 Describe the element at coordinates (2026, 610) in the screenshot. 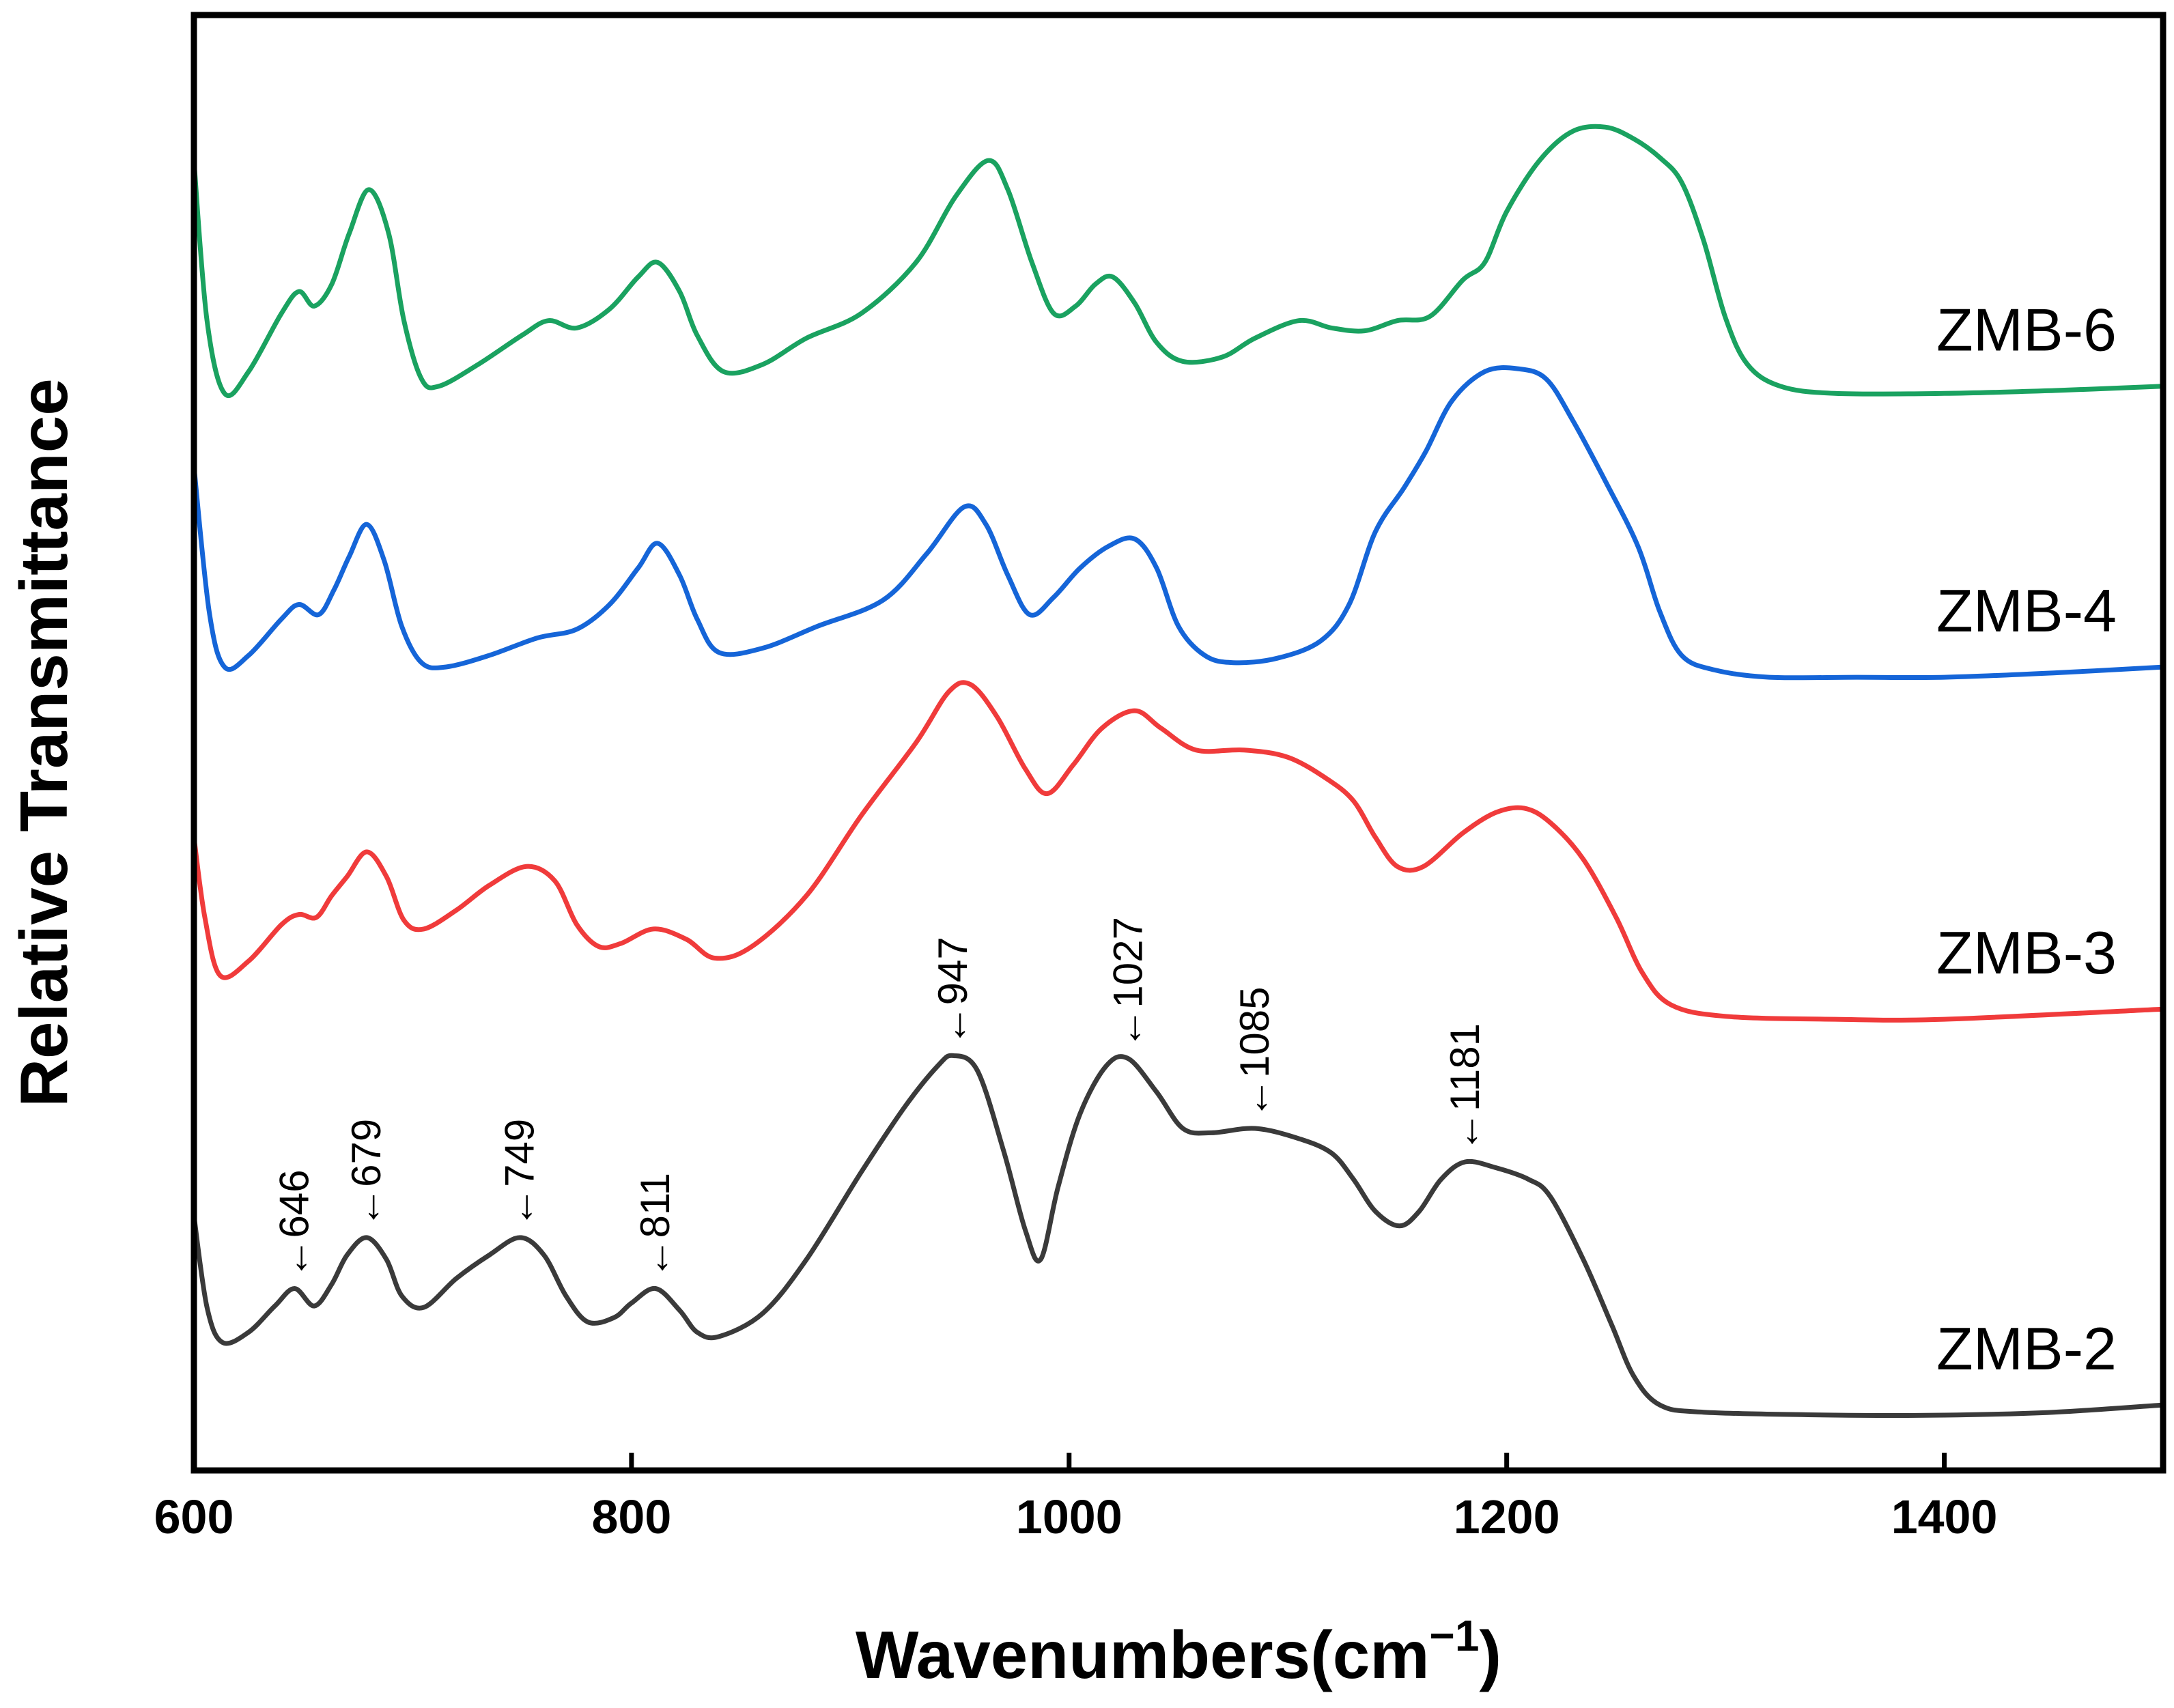

I see `series-label-zmb-4: ZMB-4` at that location.